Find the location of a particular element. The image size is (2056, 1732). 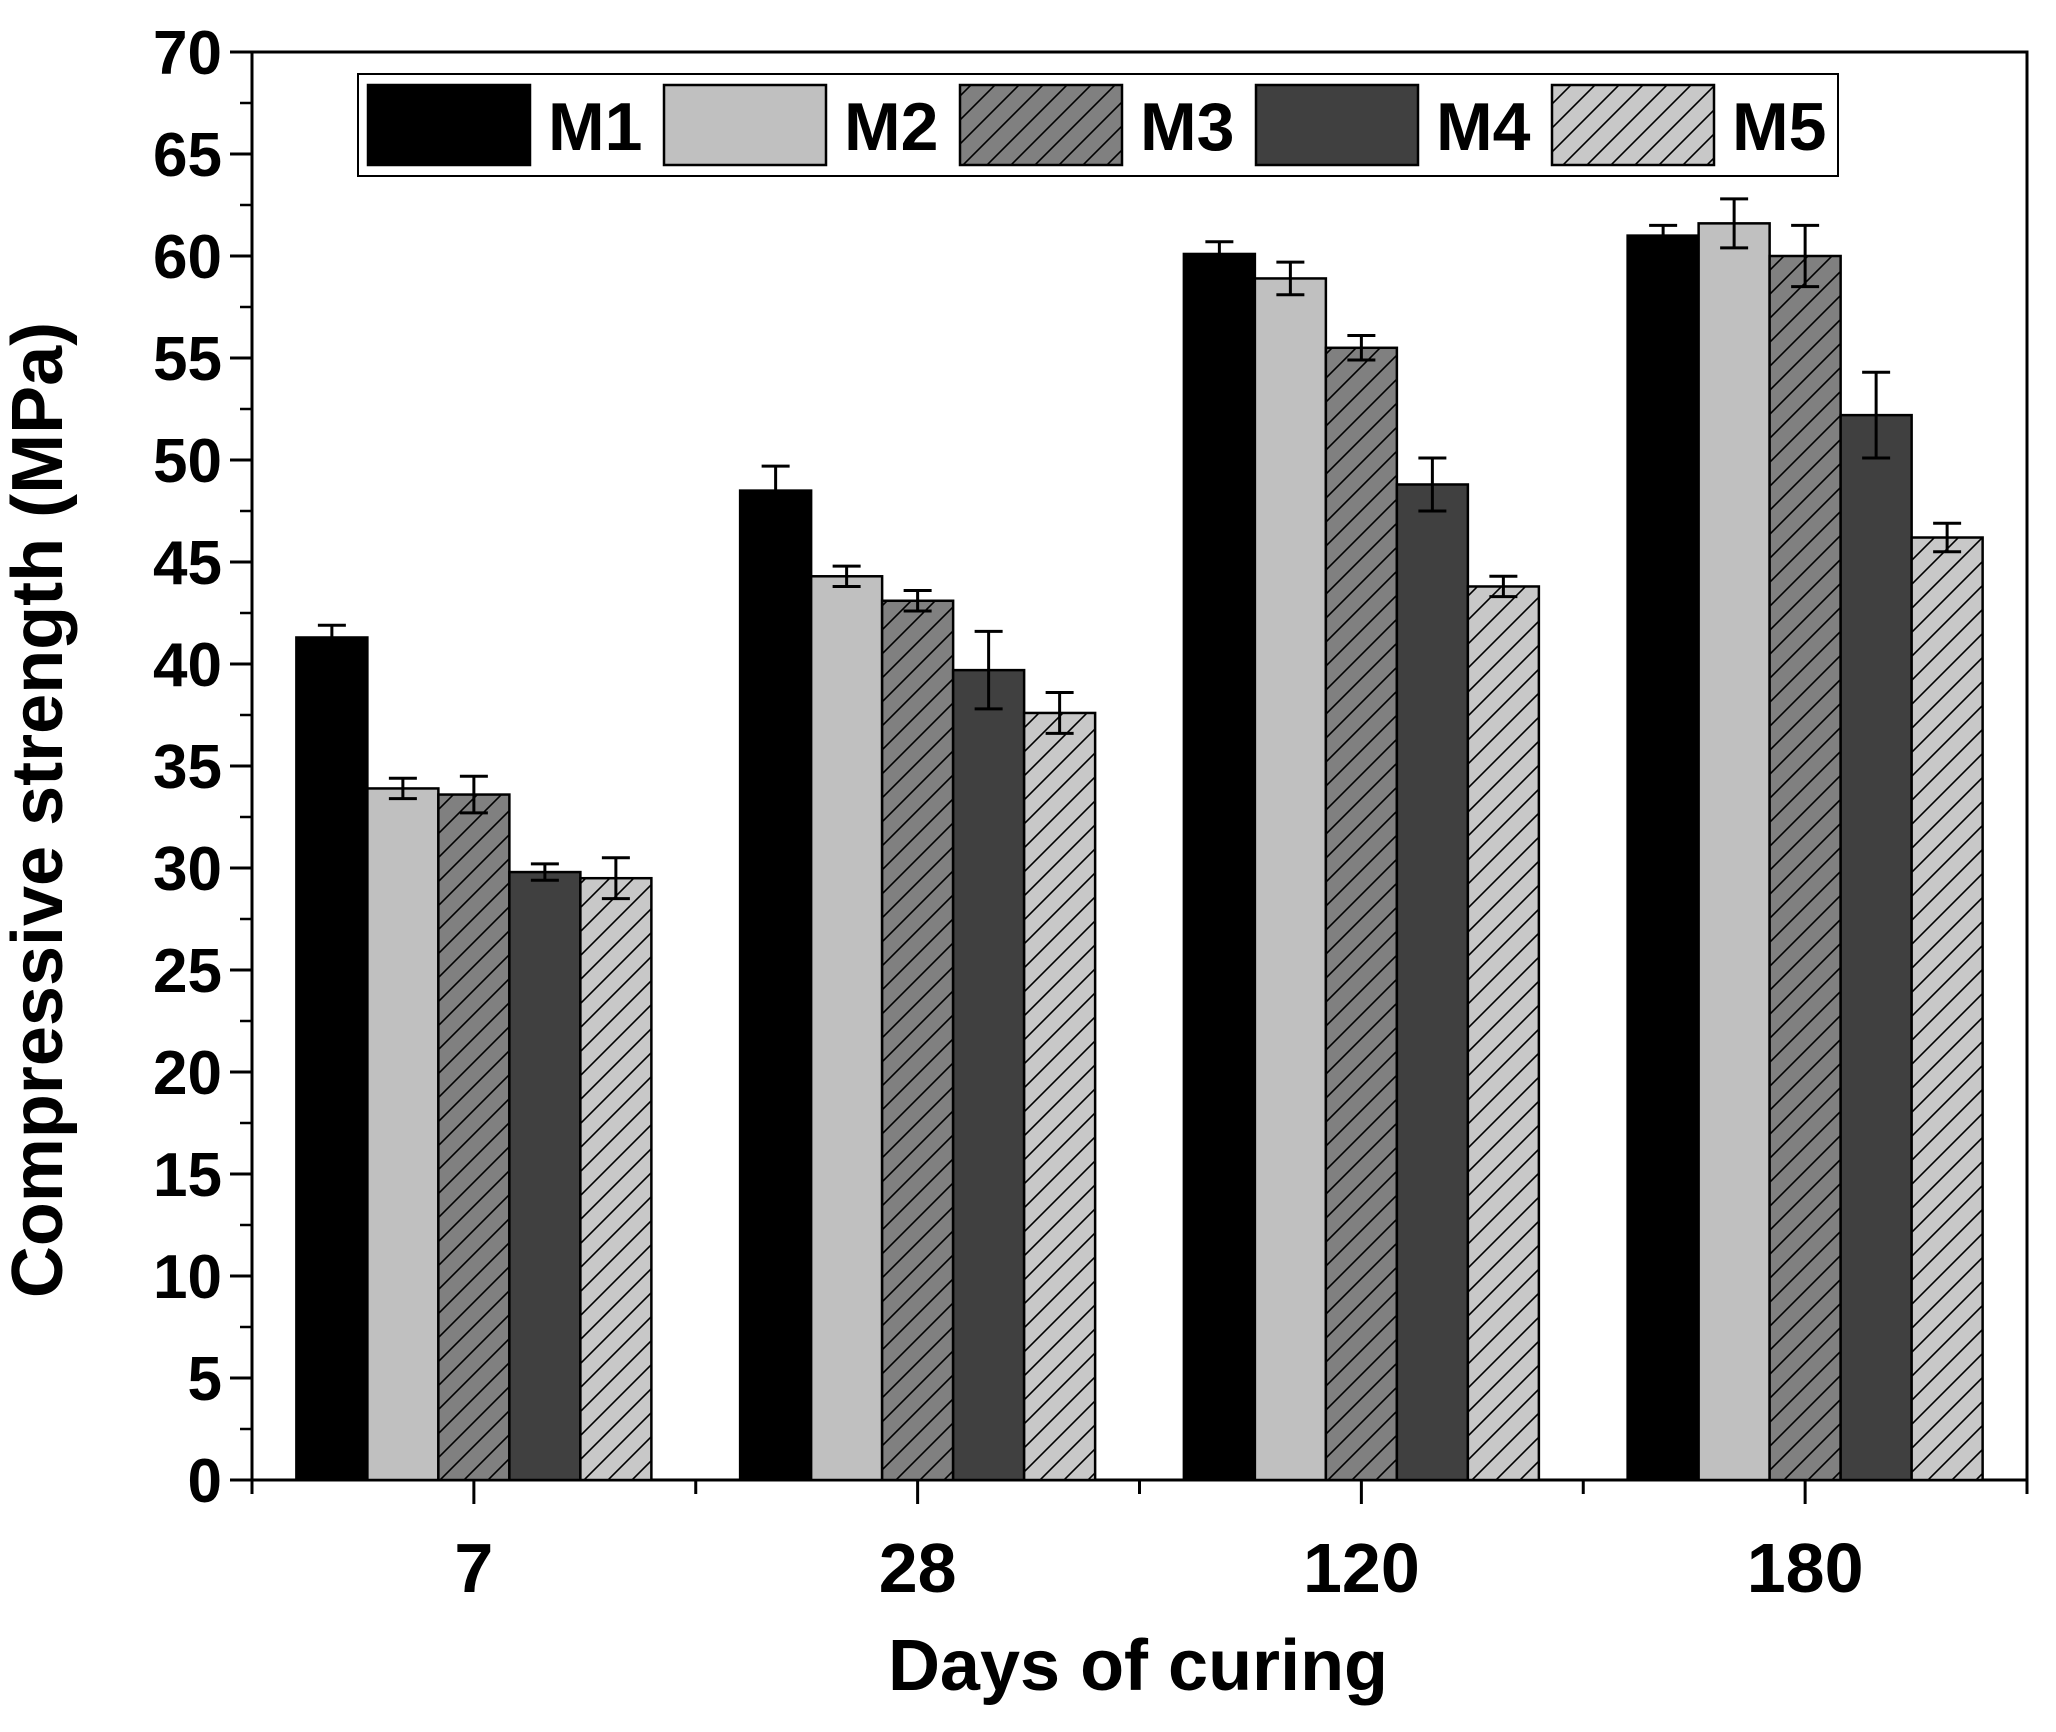

legend-swatch-m2 is located at coordinates (745, 125).